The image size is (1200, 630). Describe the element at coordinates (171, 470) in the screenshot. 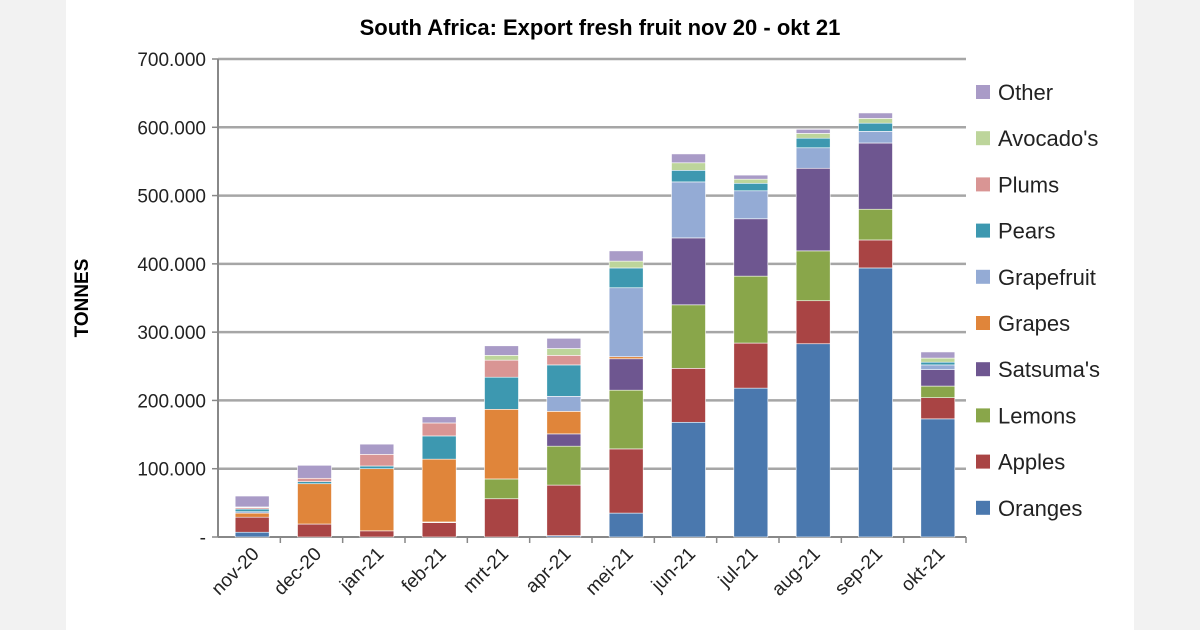

I see `y-tick-label: 100.000` at that location.